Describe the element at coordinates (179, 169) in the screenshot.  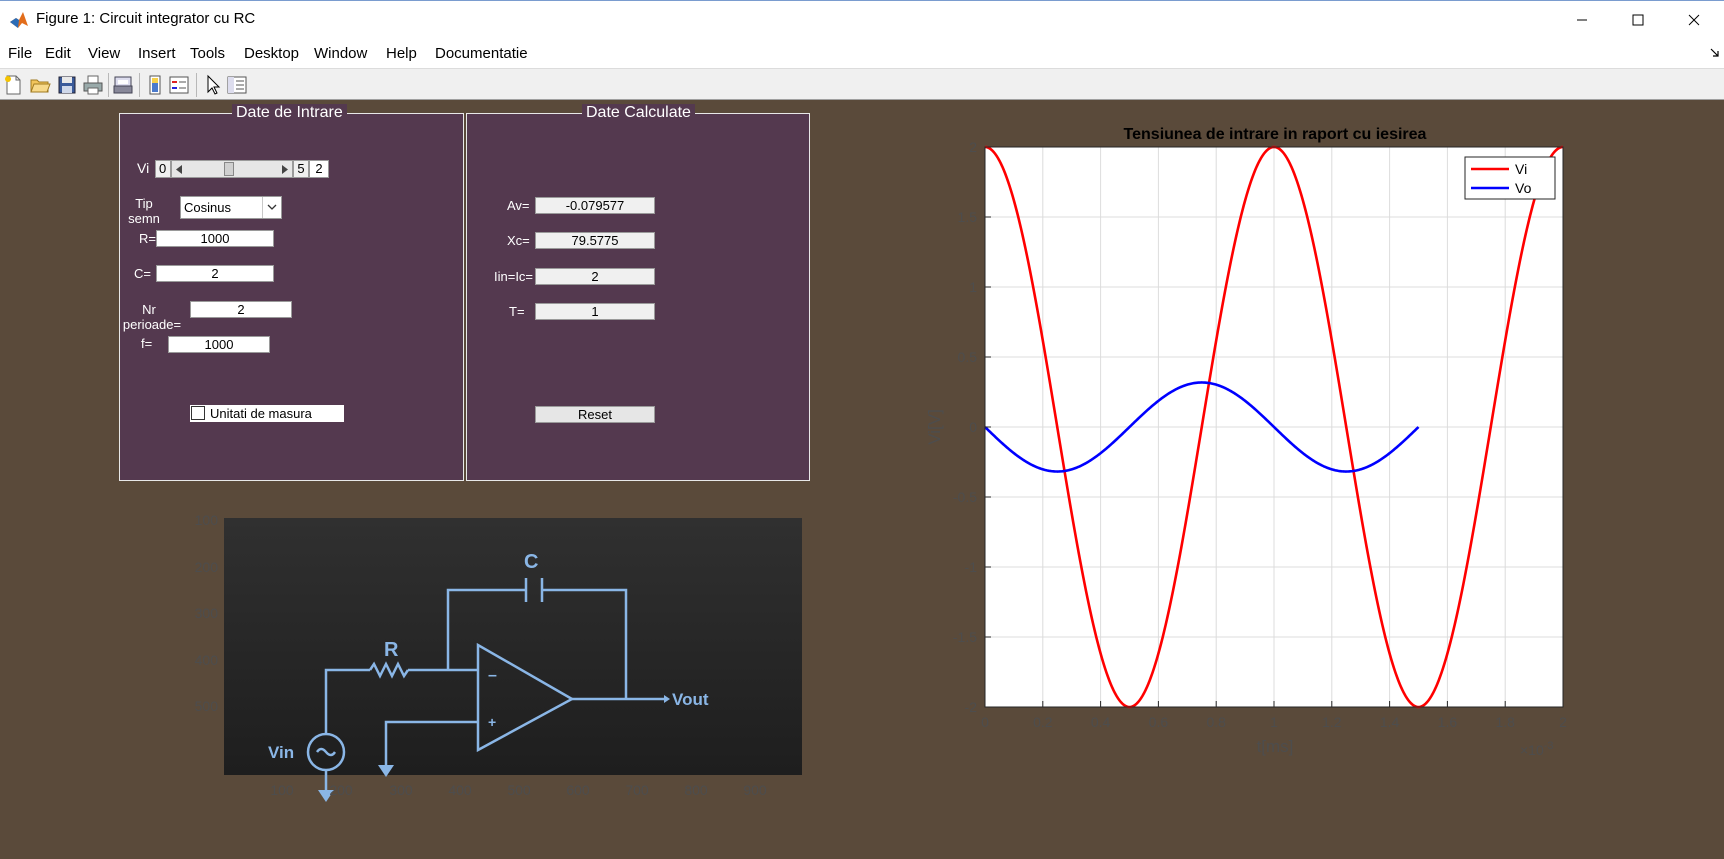
I see `slider-left-arrow-icon` at that location.